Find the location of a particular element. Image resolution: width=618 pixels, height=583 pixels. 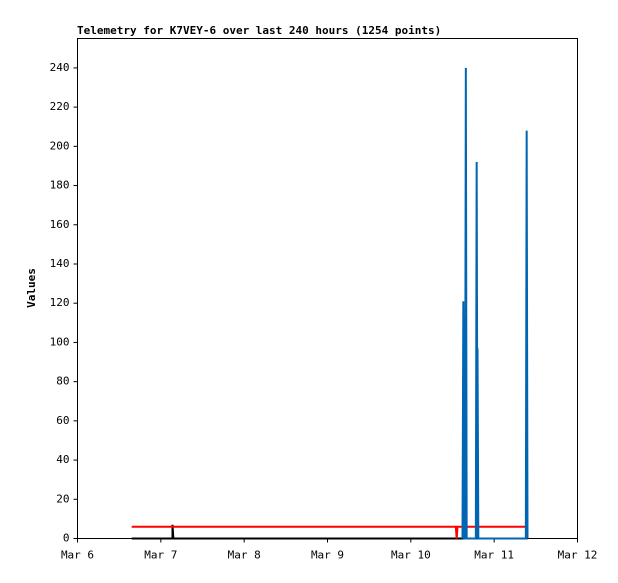

y-tick-label: 80 is located at coordinates (62, 381).